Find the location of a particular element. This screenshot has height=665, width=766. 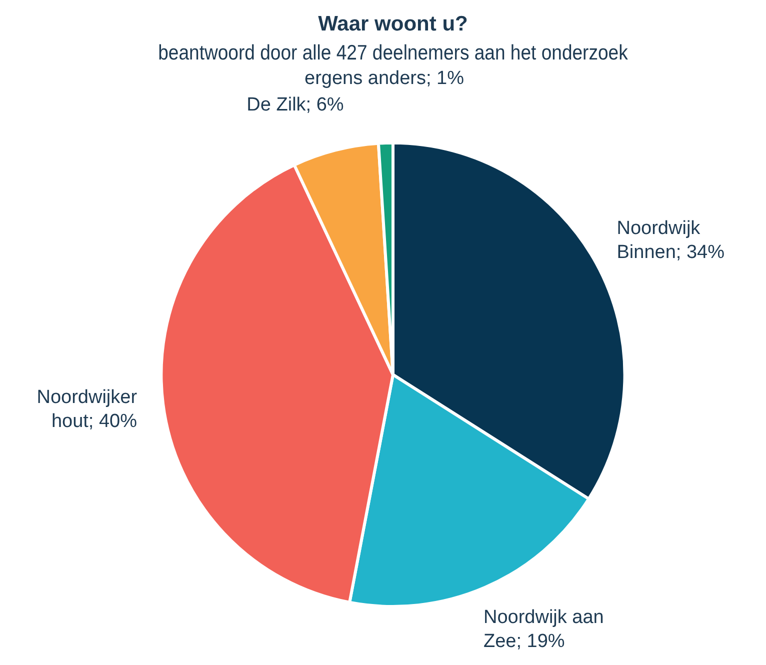

chart-subtitle: beantwoord door alle 427 deelnemers aan het onderzoek is located at coordinates (393, 53).